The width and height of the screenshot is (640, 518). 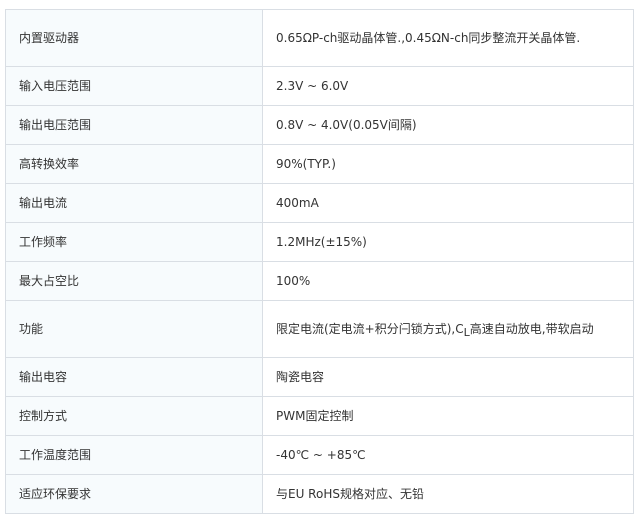 I want to click on table-row: 输入电压范围 2.3V ~ 6.0V, so click(x=319, y=86).